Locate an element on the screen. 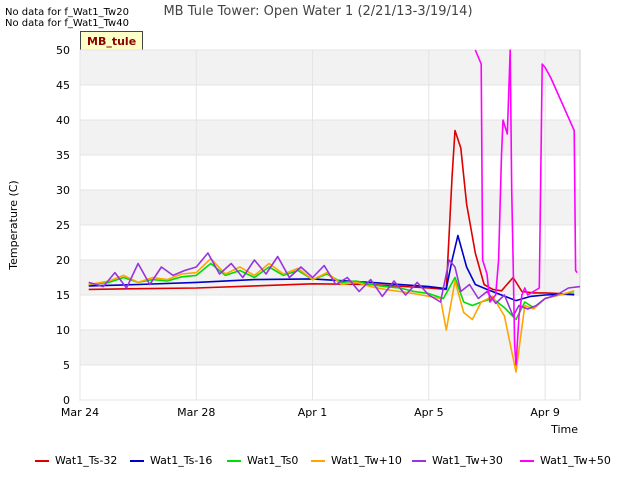  legend-item: Wat1_Tw+30 is located at coordinates (457, 460).